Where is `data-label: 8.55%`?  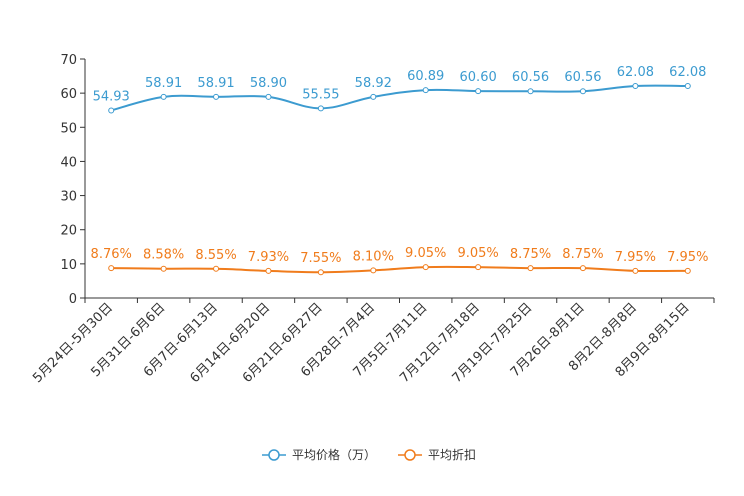 data-label: 8.55% is located at coordinates (215, 255).